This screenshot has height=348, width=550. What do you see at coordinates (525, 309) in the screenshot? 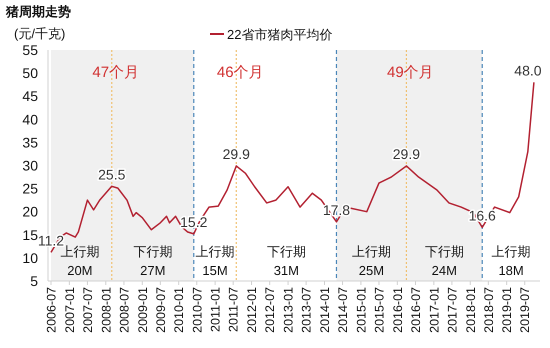
I see `x-tick-label: 2019-07` at bounding box center [525, 309].